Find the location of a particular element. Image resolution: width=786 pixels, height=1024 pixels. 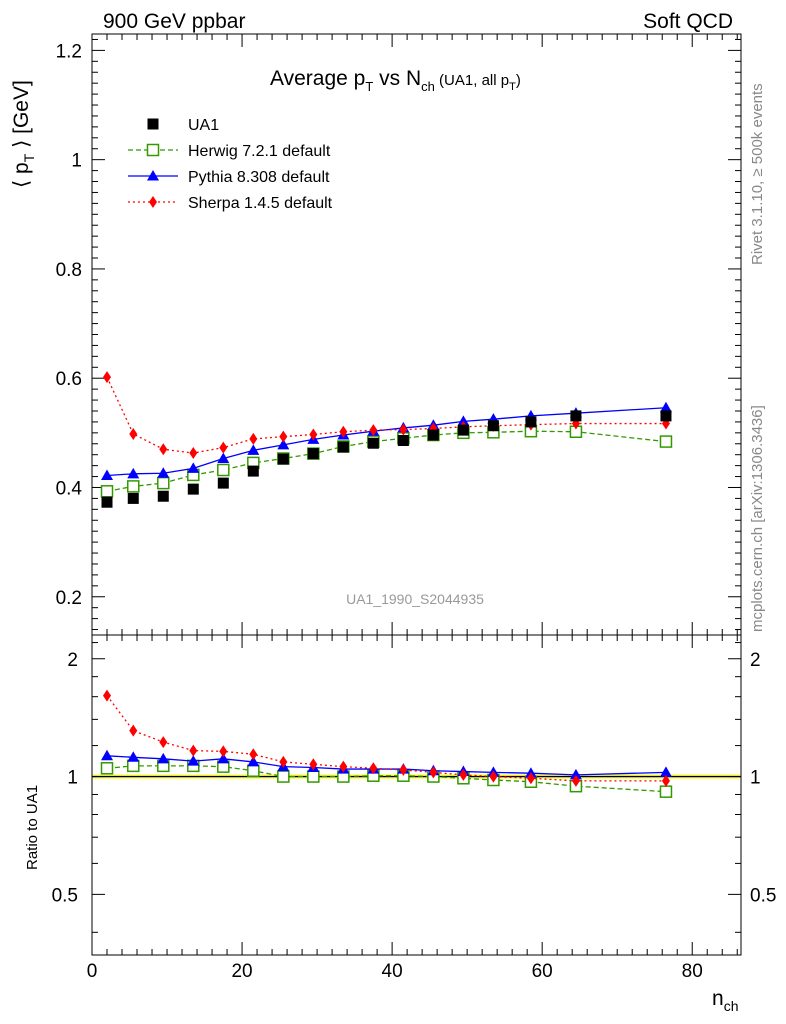

ylabel-post: ⟩ [GeV] is located at coordinates (21, 117).